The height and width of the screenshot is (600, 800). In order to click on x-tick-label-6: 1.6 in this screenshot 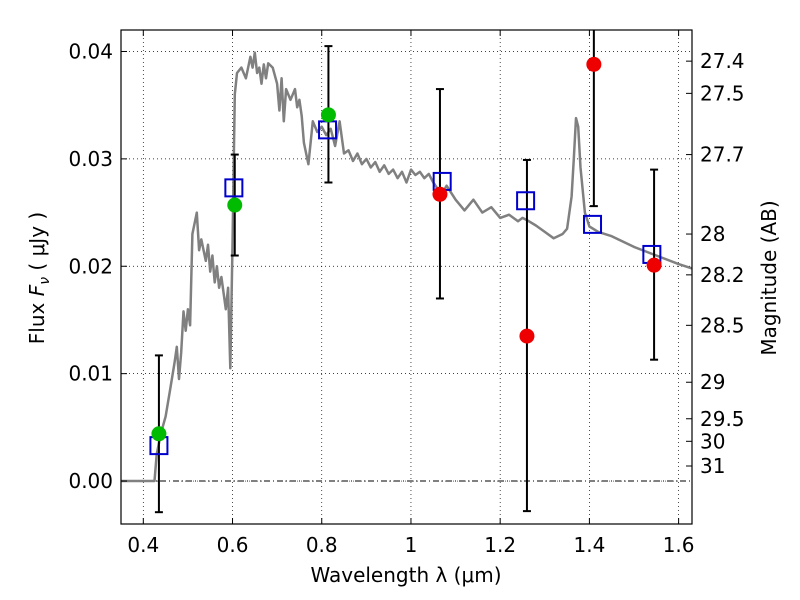, I will do `click(679, 545)`.